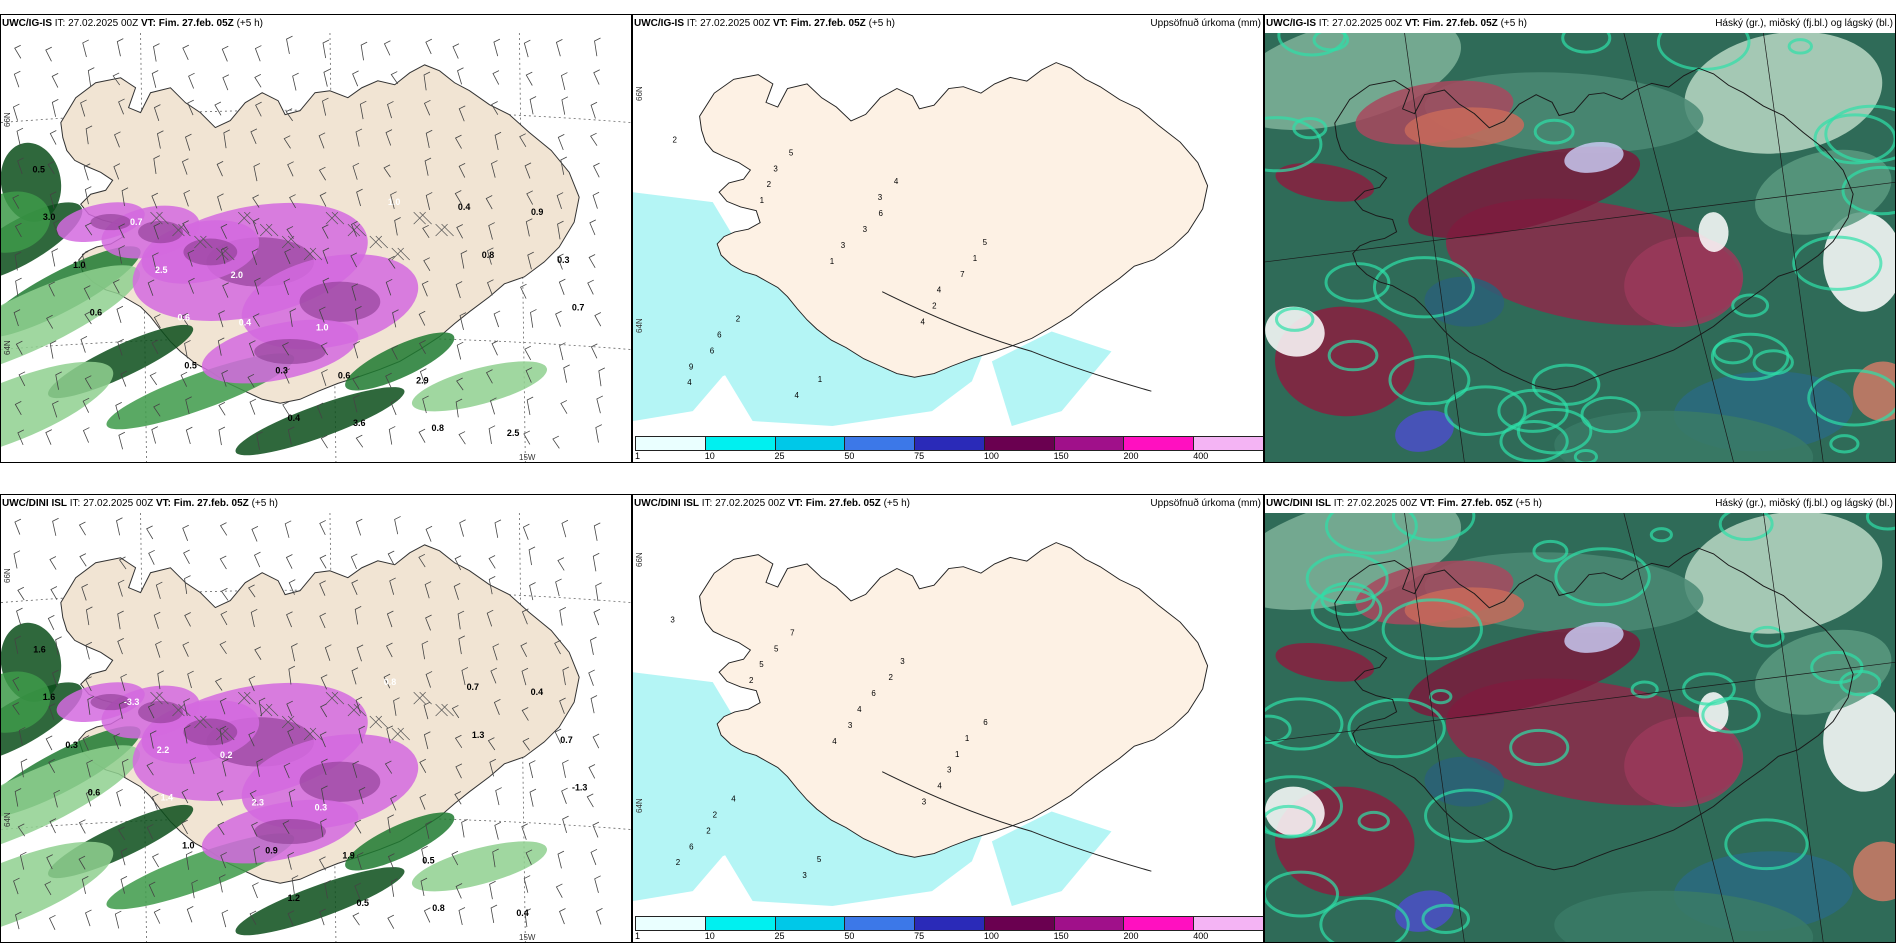  What do you see at coordinates (1580, 247) in the screenshot?
I see `cloud-map` at bounding box center [1580, 247].